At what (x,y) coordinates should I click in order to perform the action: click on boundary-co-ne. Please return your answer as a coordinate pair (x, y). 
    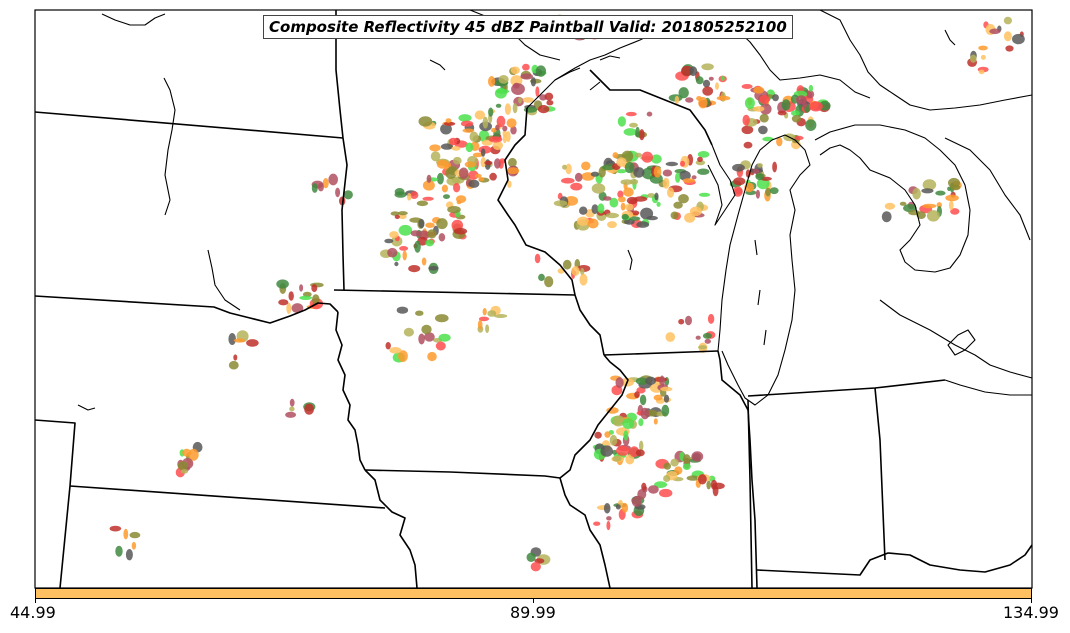
    Looking at the image, I should click on (55, 453).